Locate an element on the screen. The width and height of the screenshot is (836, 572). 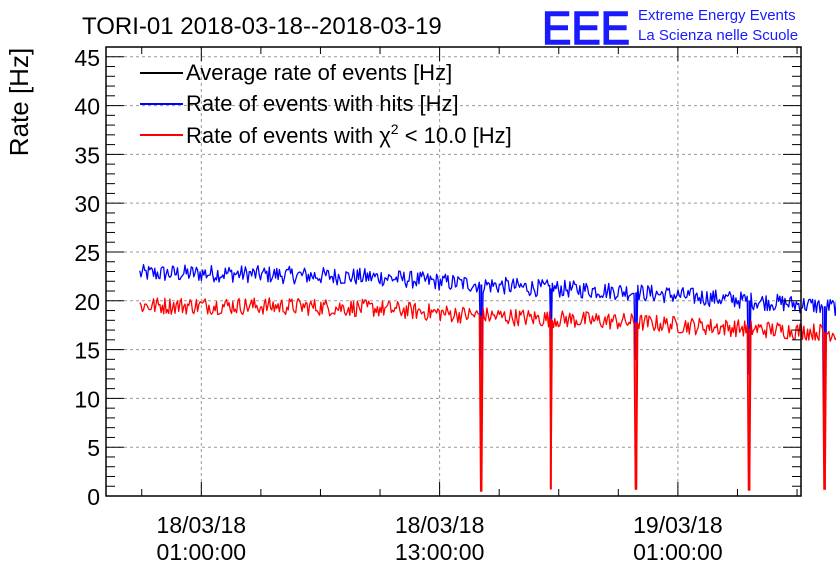
y-axis-label: Rate [Hz] is located at coordinates (19, 102).